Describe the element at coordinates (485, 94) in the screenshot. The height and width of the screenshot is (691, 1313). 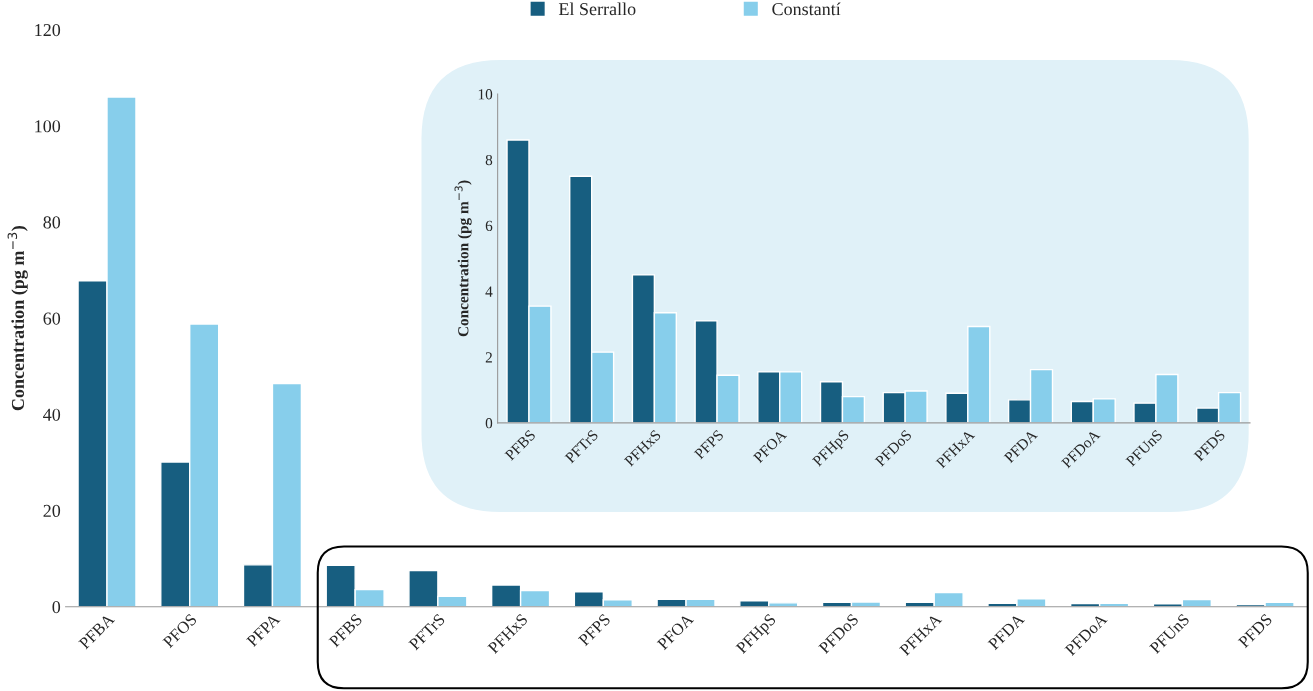
I see `y-tick-label: 10` at that location.